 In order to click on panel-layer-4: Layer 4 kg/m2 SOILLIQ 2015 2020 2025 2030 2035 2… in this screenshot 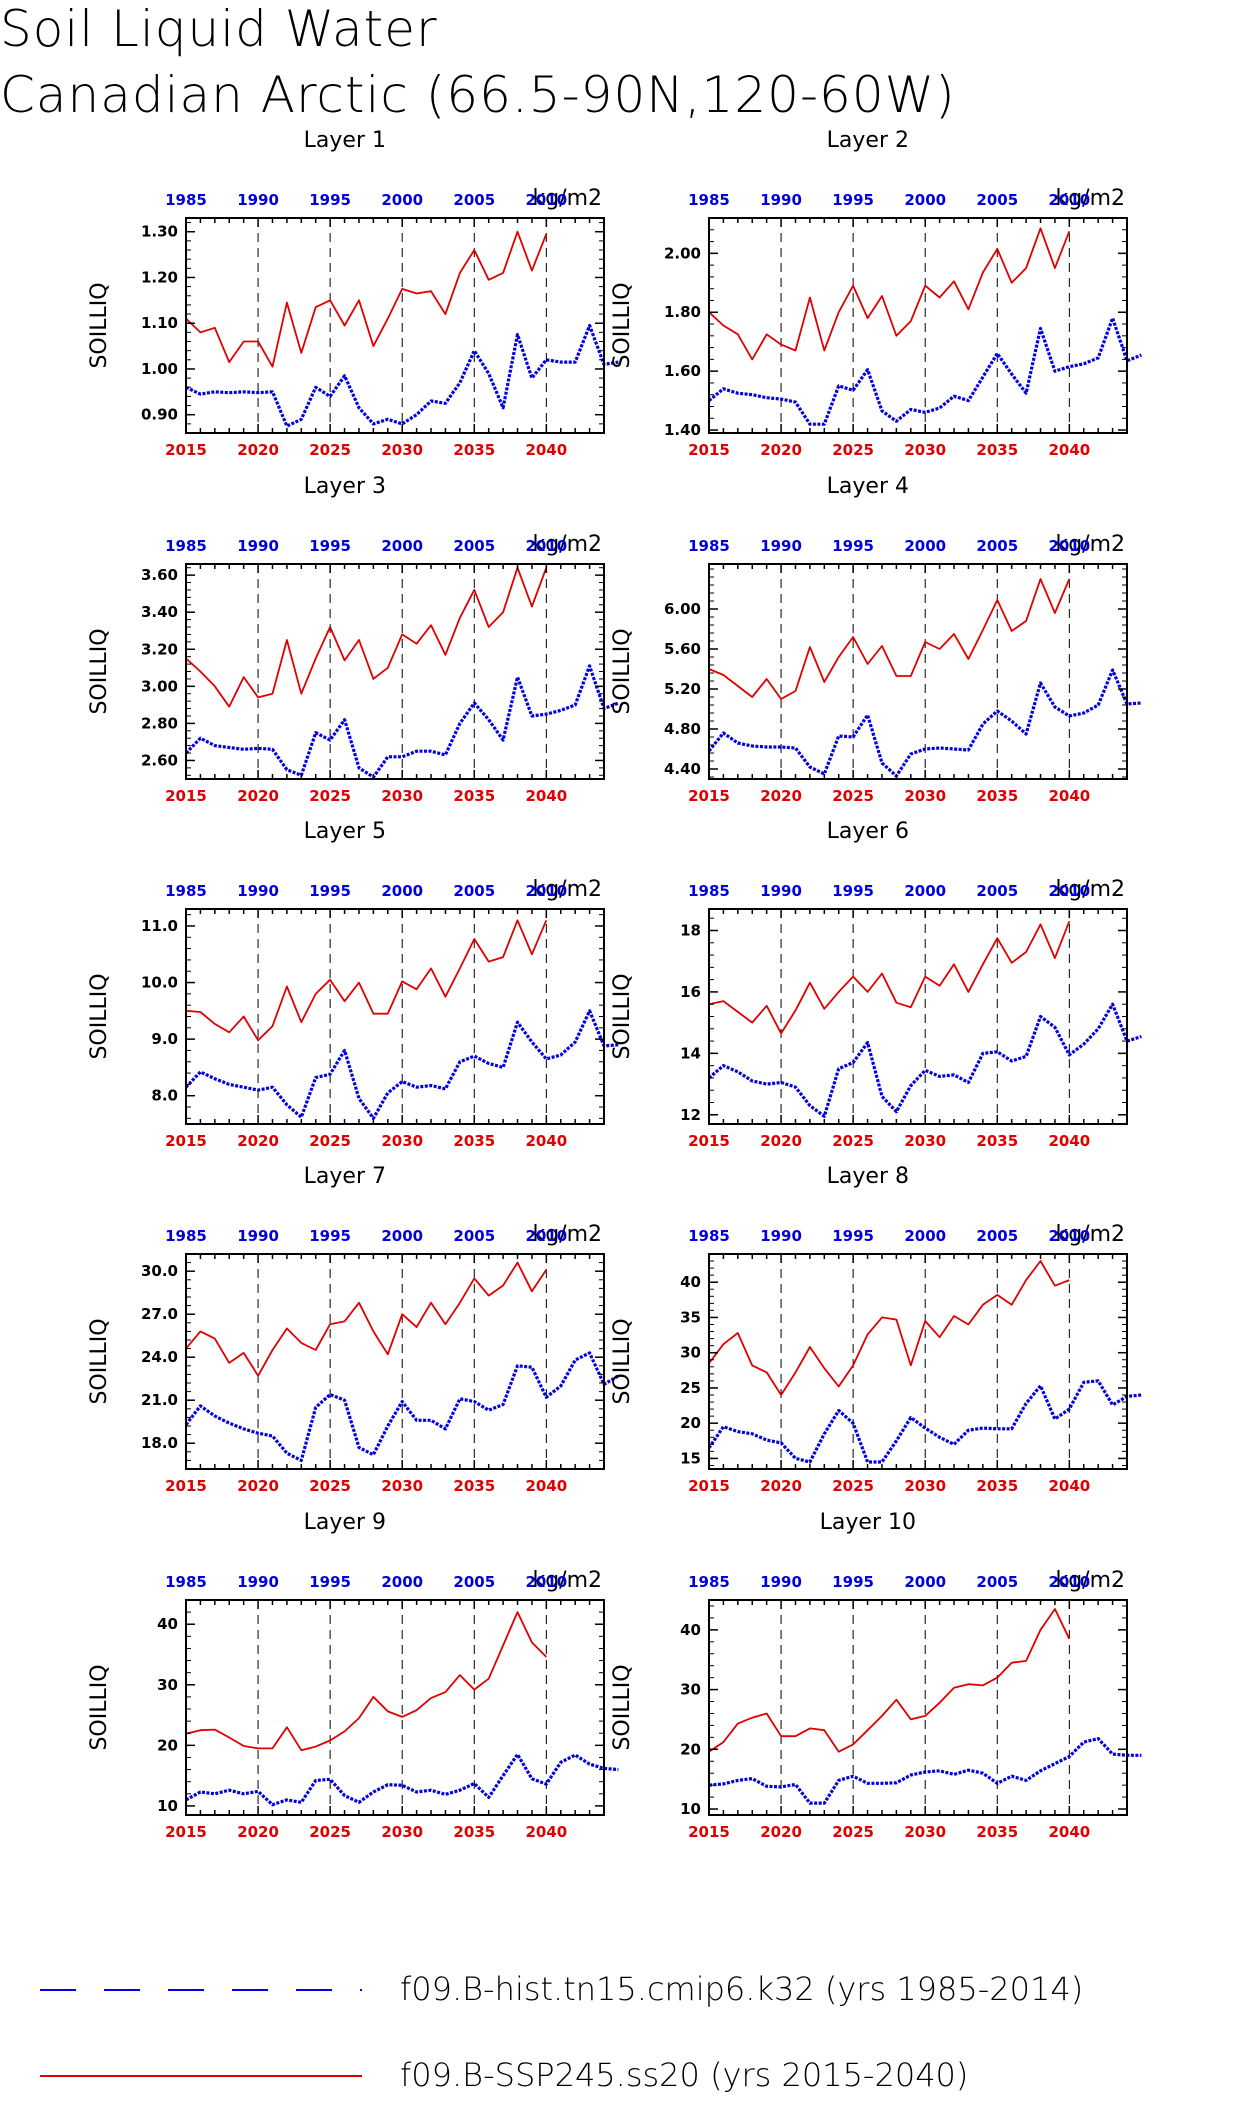, I will do `click(876, 639)`.